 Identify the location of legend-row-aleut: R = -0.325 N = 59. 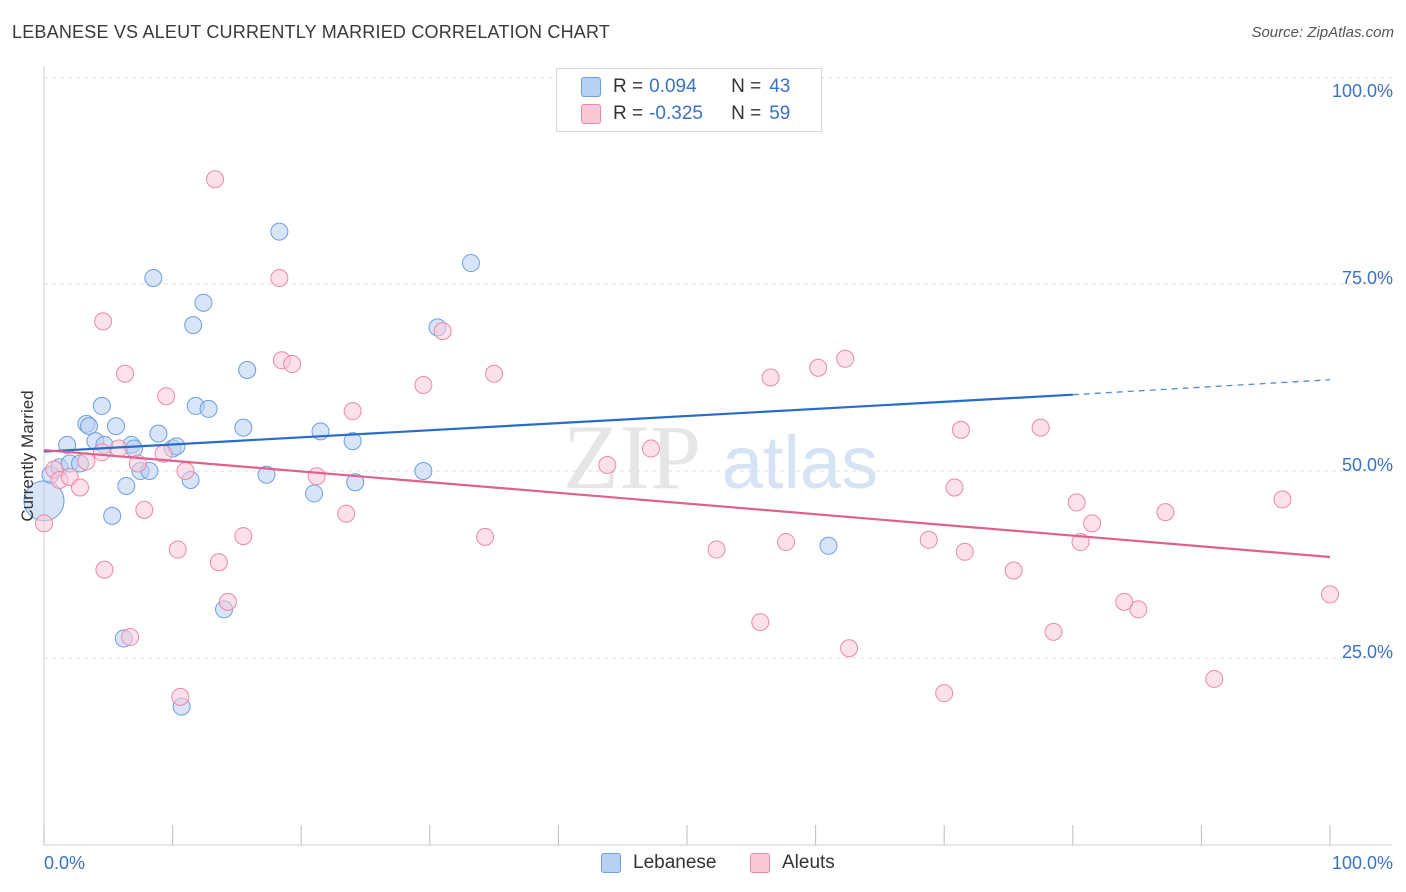
(685, 114).